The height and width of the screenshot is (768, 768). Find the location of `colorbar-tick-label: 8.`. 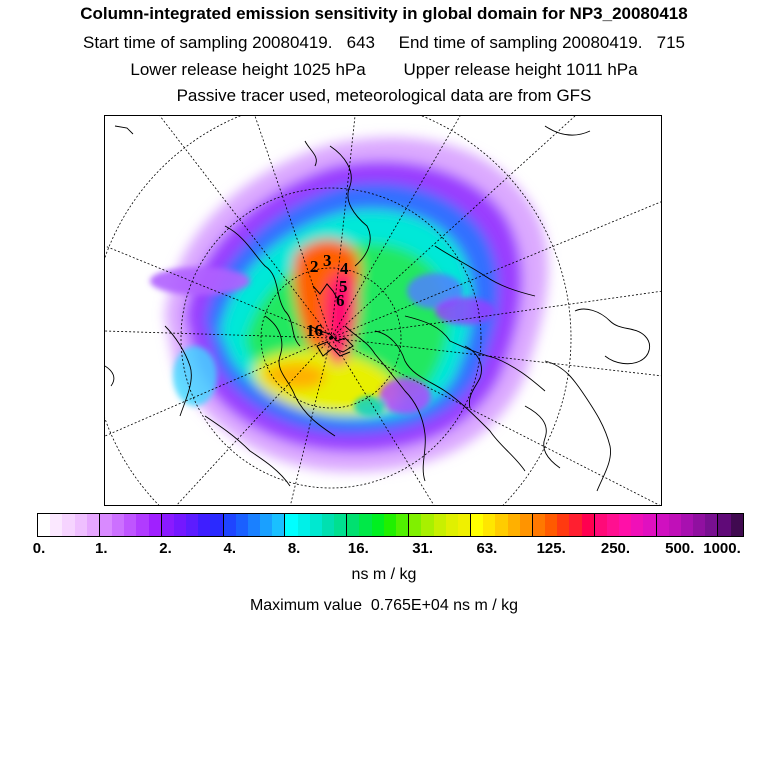

colorbar-tick-label: 8. is located at coordinates (294, 548).